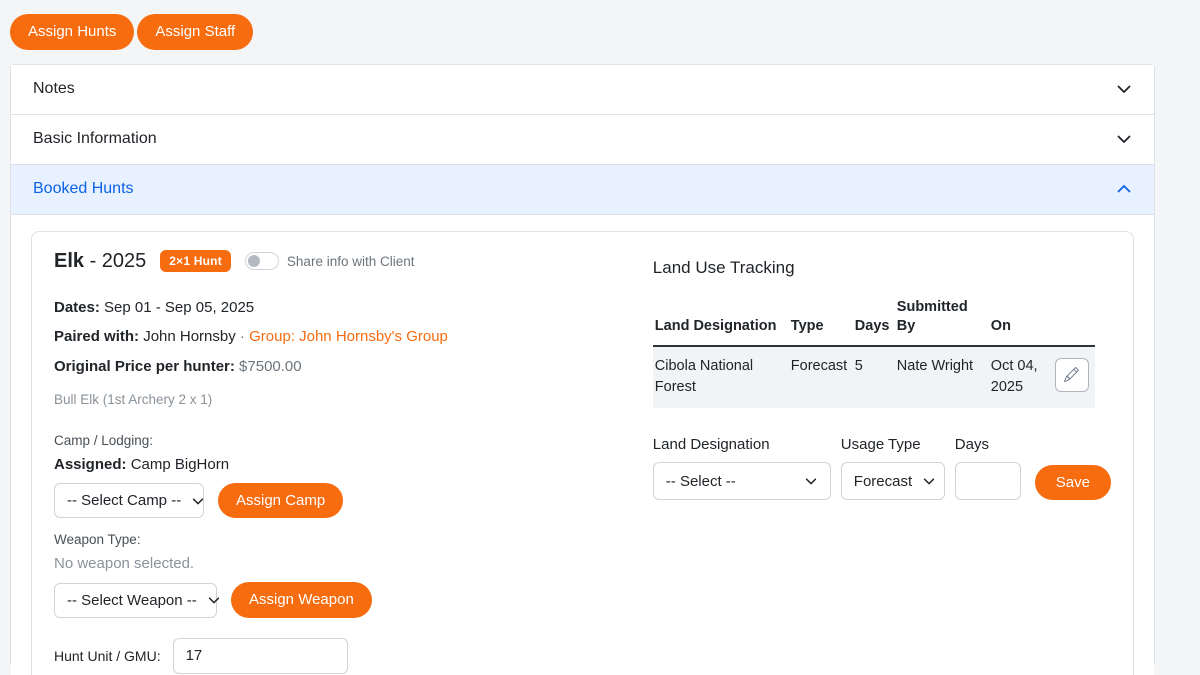 The width and height of the screenshot is (1200, 675). Describe the element at coordinates (124, 500) in the screenshot. I see `camp-select-value: -- Select Camp --` at that location.